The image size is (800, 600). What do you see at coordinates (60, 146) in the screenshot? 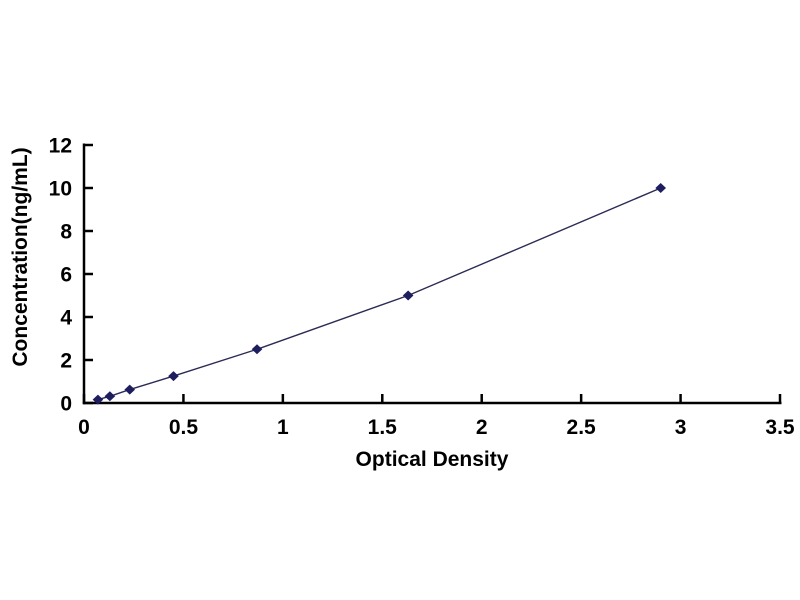
I see `y-tick-label: 12` at bounding box center [60, 146].